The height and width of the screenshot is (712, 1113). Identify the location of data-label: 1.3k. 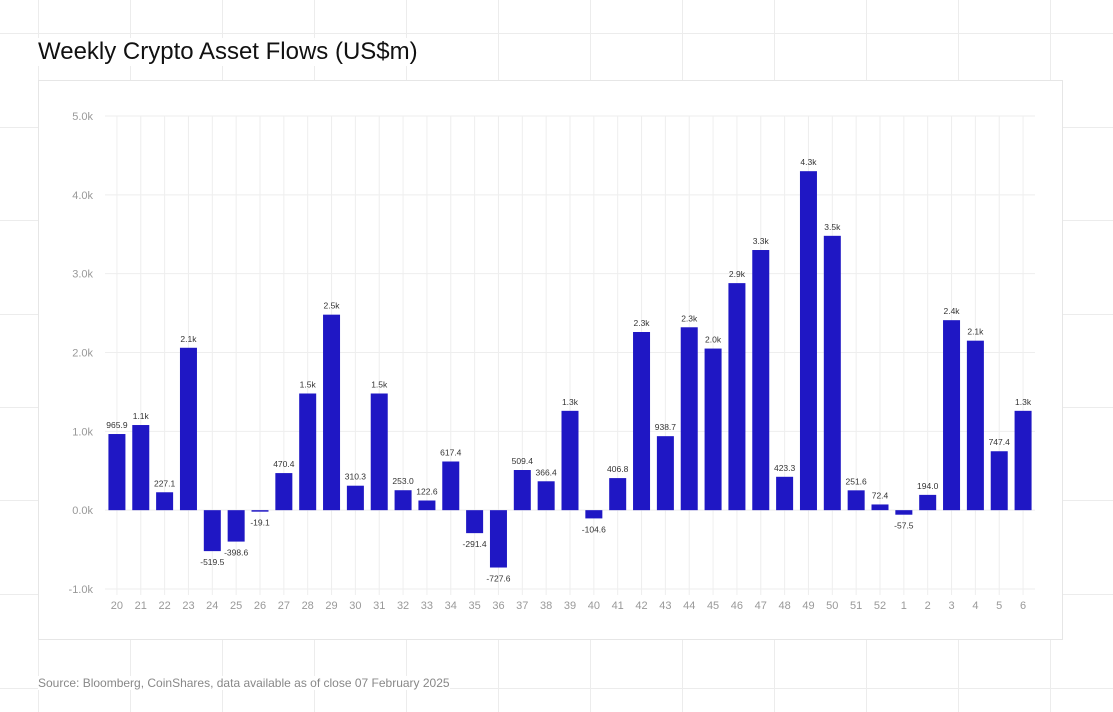
(1023, 402).